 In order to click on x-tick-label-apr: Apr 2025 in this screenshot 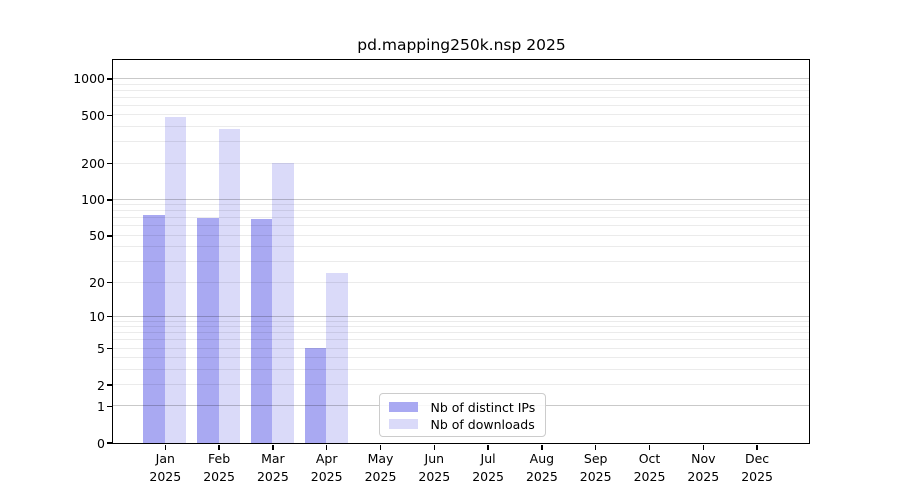, I will do `click(327, 467)`.